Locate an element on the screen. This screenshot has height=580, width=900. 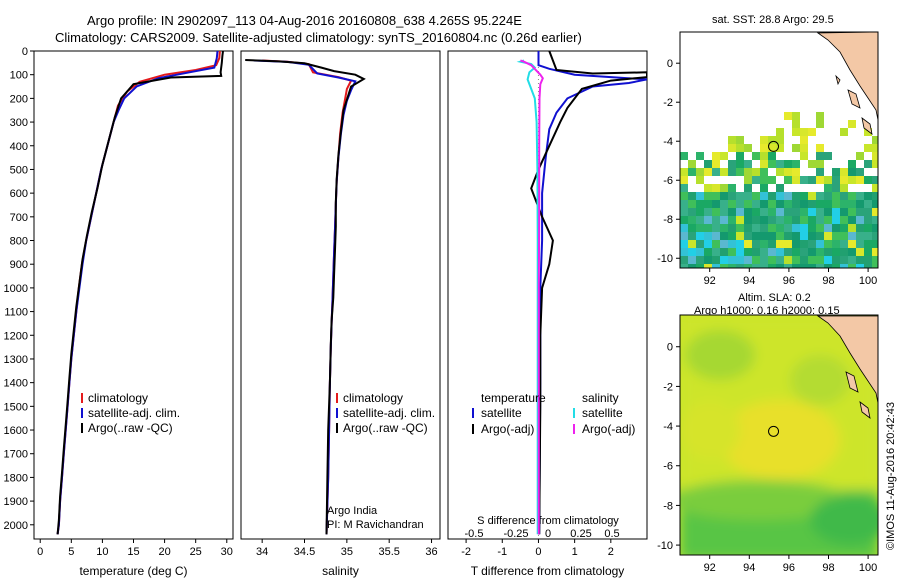
sst-map-ytick-label: -8 is located at coordinates (668, 220).